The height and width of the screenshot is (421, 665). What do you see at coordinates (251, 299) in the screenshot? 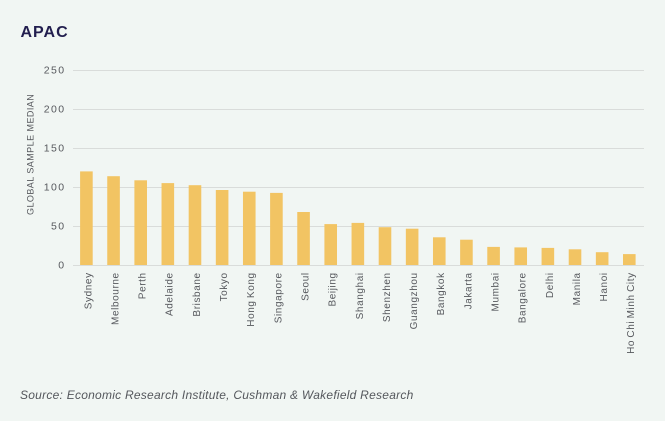
I see `svg-text: Hong Kong` at bounding box center [251, 299].